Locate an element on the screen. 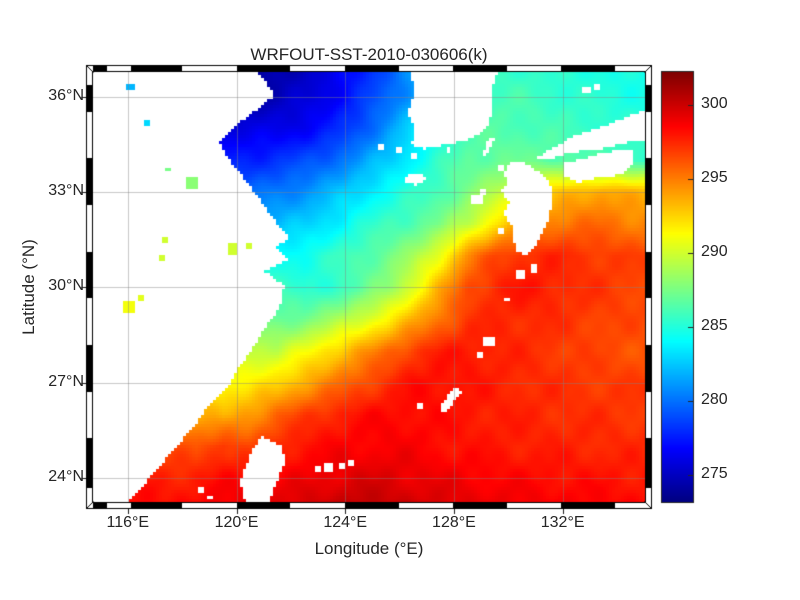 Image resolution: width=800 pixels, height=600 pixels. y-tick-label: 33°N is located at coordinates (66, 191).